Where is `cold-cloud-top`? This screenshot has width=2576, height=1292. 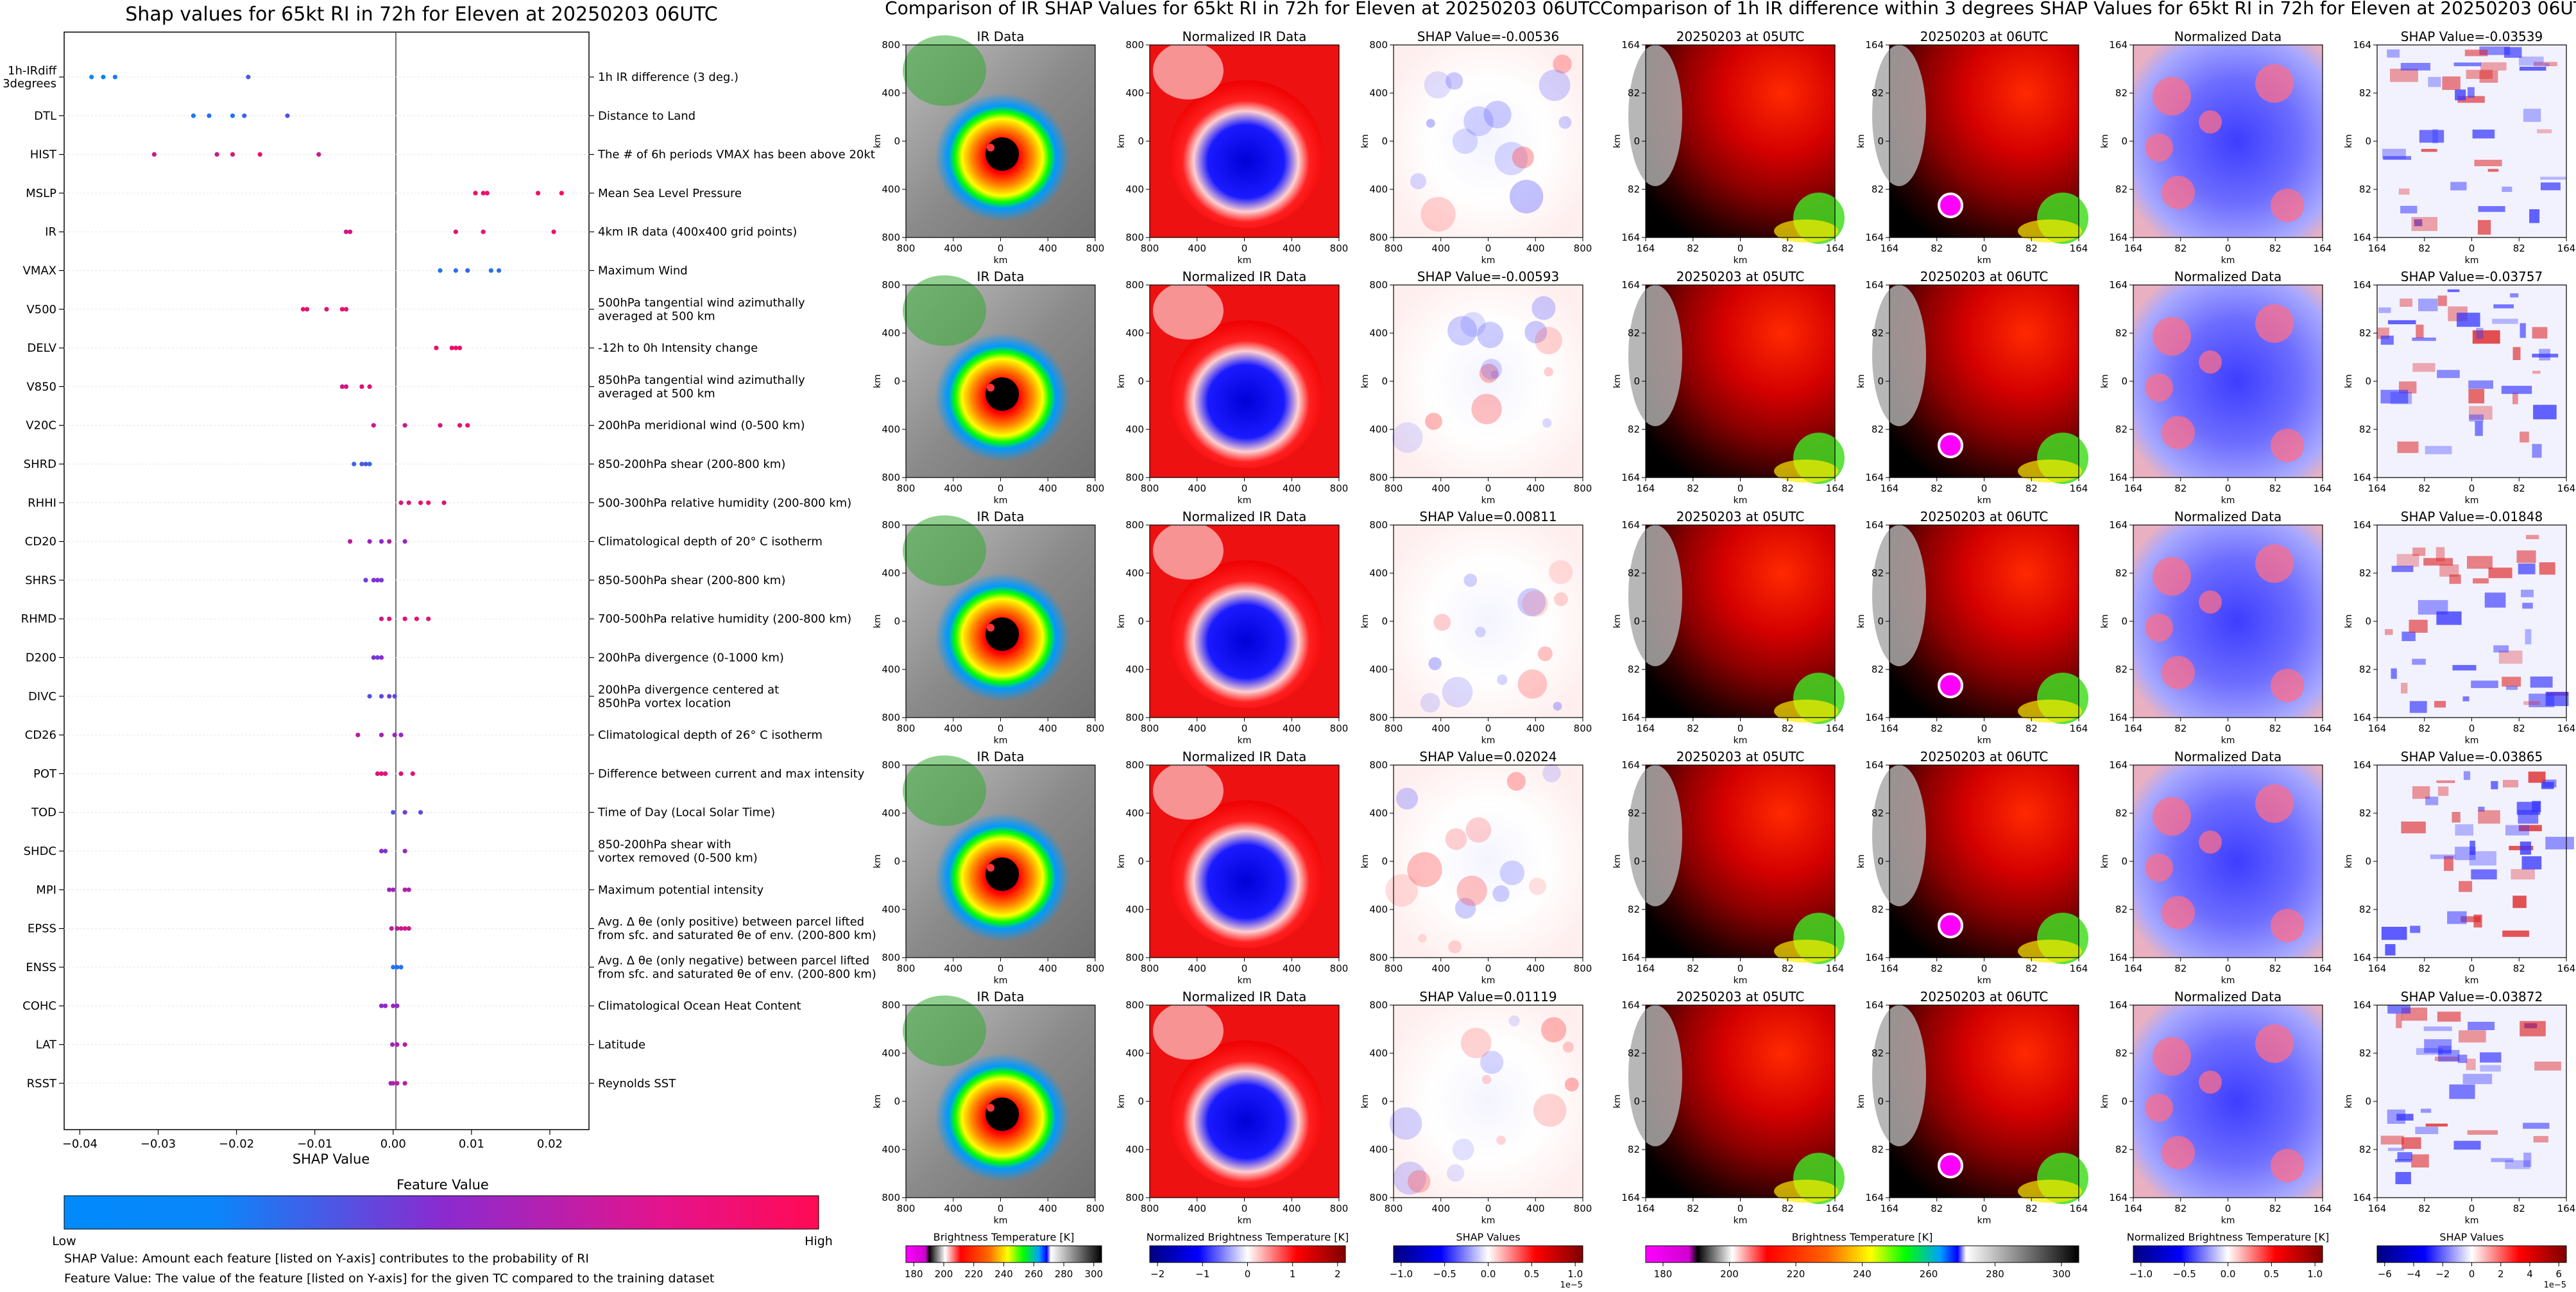
cold-cloud-top is located at coordinates (1950, 925).